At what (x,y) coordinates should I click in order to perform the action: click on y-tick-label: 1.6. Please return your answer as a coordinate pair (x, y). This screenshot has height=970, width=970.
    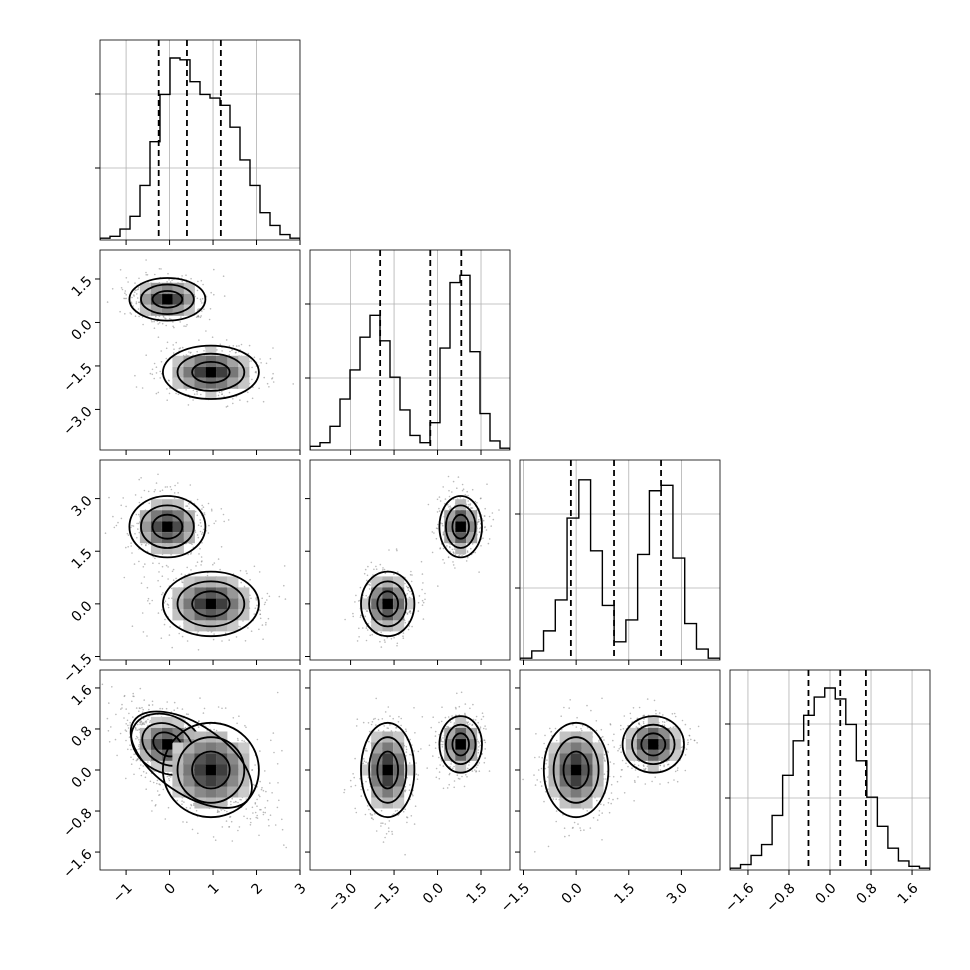
    Looking at the image, I should click on (82, 695).